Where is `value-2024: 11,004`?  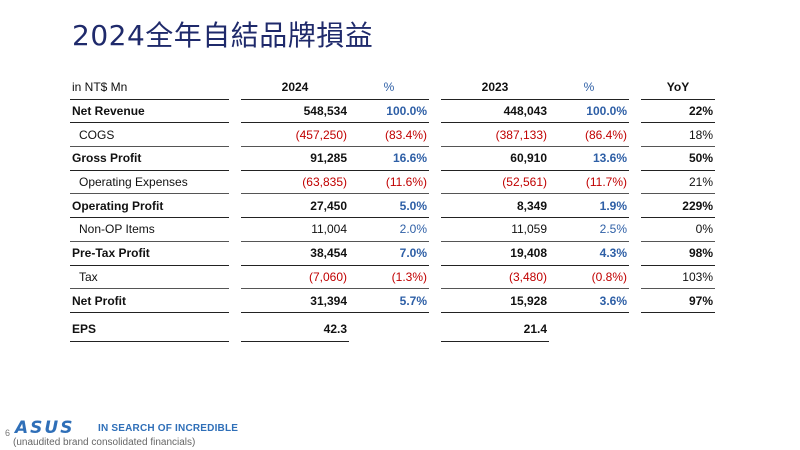 value-2024: 11,004 is located at coordinates (295, 229).